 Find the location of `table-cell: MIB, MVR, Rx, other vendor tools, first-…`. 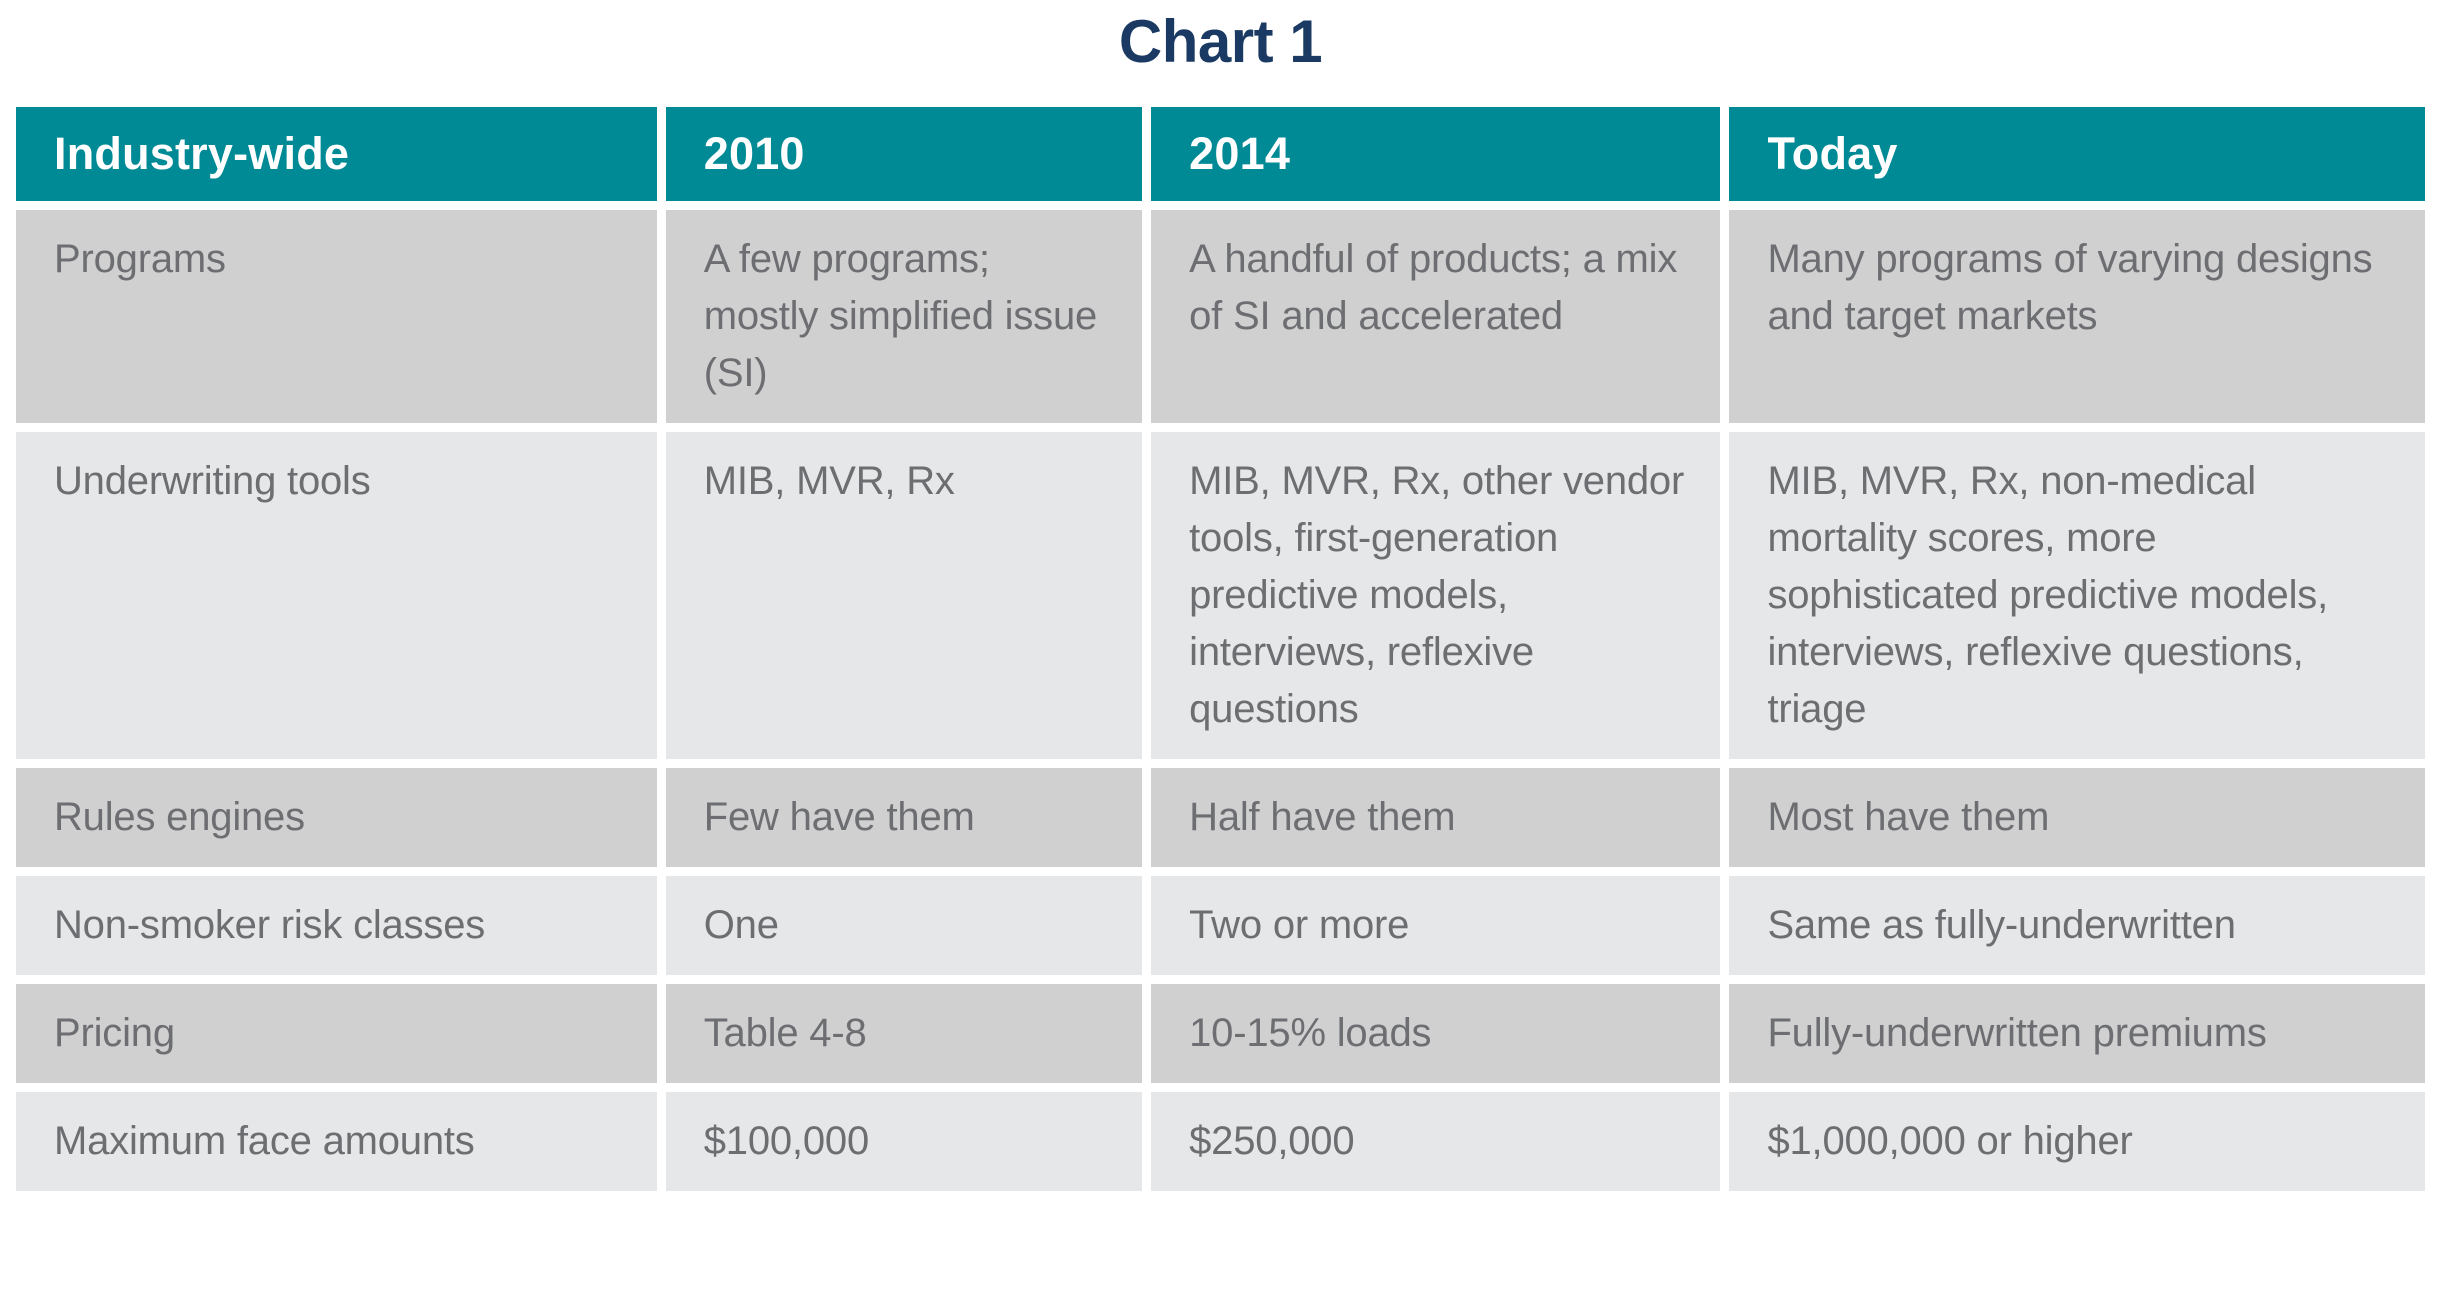

table-cell: MIB, MVR, Rx, other vendor tools, first-… is located at coordinates (1436, 595).